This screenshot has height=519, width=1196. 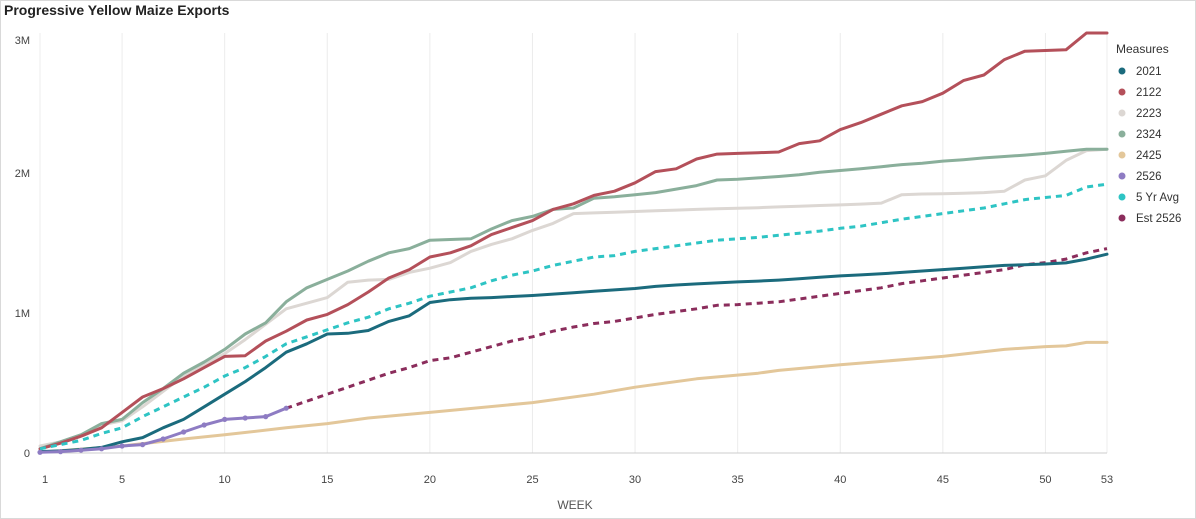 I want to click on y-axis: 0 1M 2M 3M, so click(x=22, y=247).